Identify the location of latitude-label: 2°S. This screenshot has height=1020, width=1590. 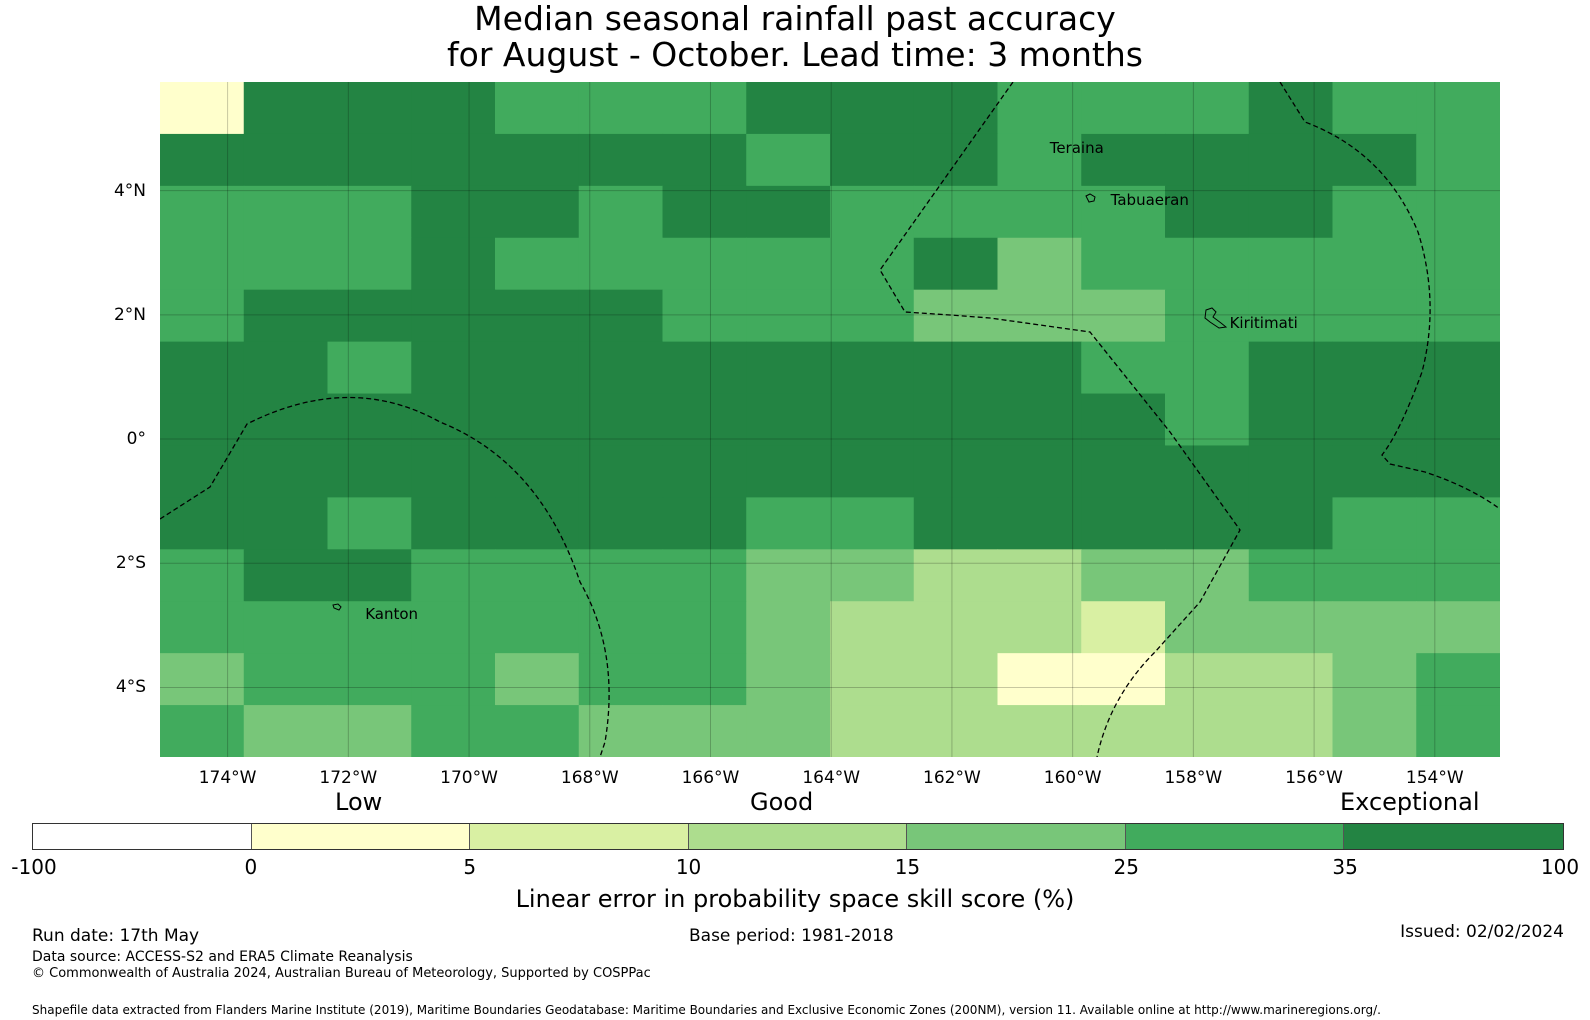
(130, 563).